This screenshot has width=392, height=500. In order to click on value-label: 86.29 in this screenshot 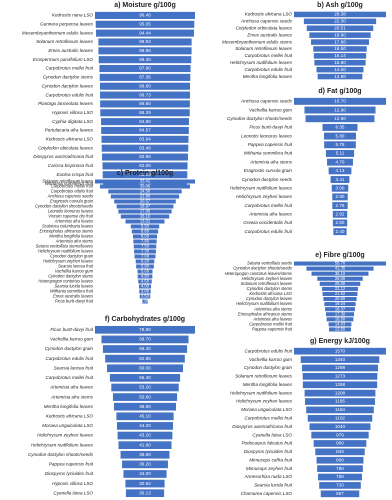, I will do `click(145, 112)`.